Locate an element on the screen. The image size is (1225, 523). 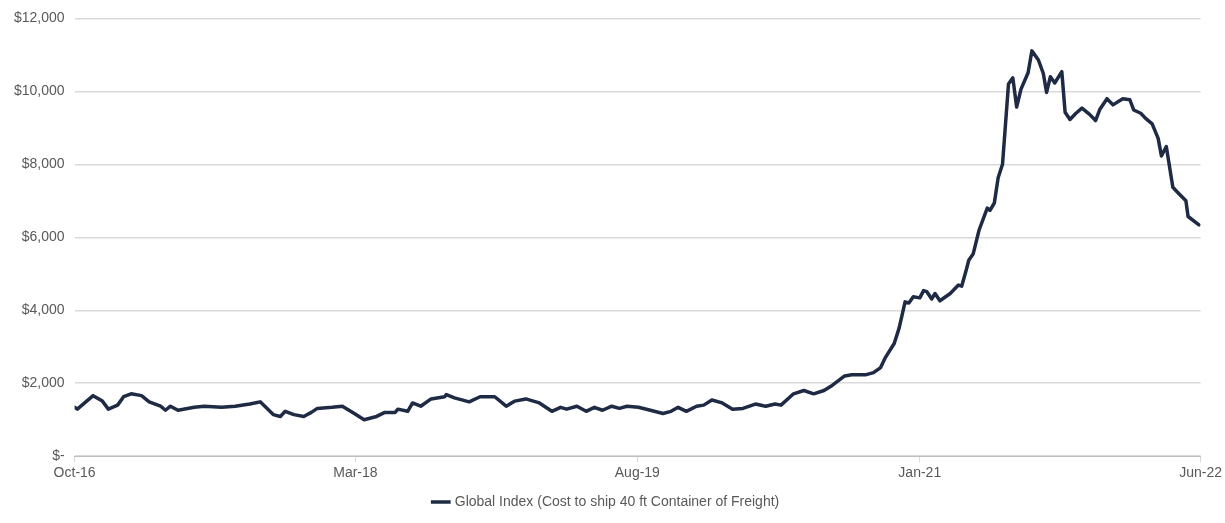
y-tick-label: $6,000 is located at coordinates (43, 236).